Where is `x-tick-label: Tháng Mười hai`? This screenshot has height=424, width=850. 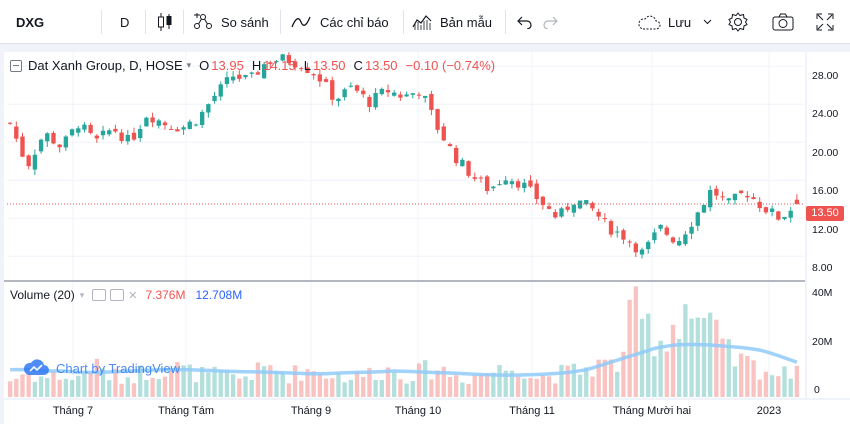
x-tick-label: Tháng Mười hai is located at coordinates (652, 411).